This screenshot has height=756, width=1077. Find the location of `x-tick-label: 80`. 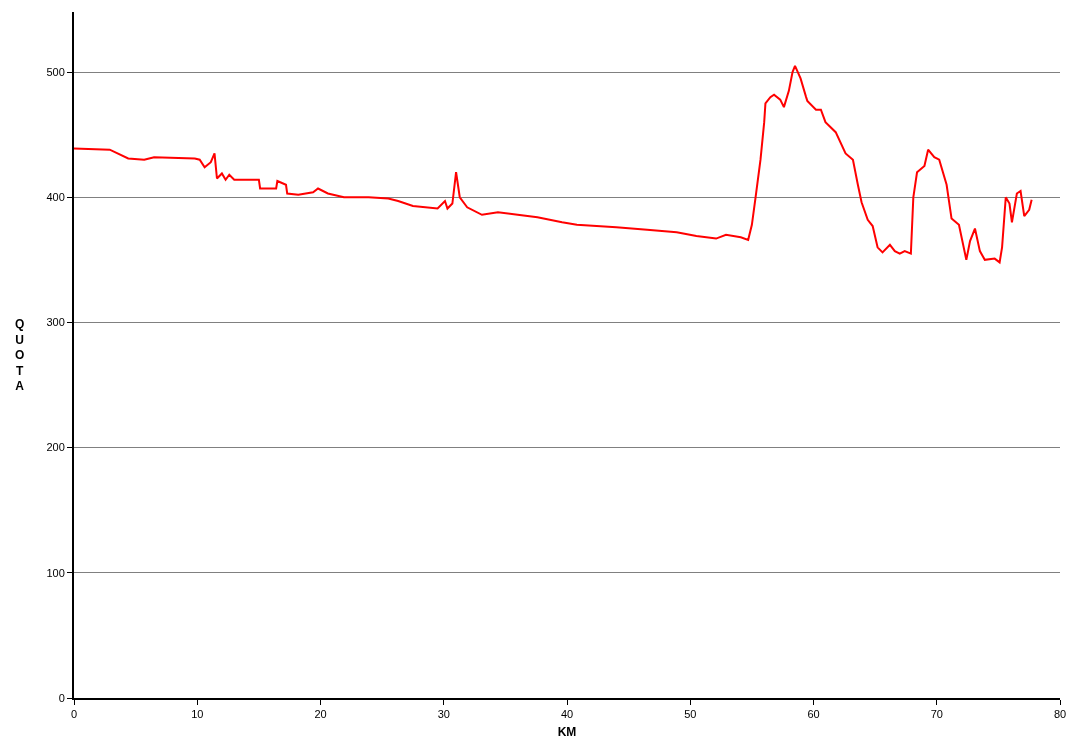

x-tick-label: 80 is located at coordinates (1060, 714).